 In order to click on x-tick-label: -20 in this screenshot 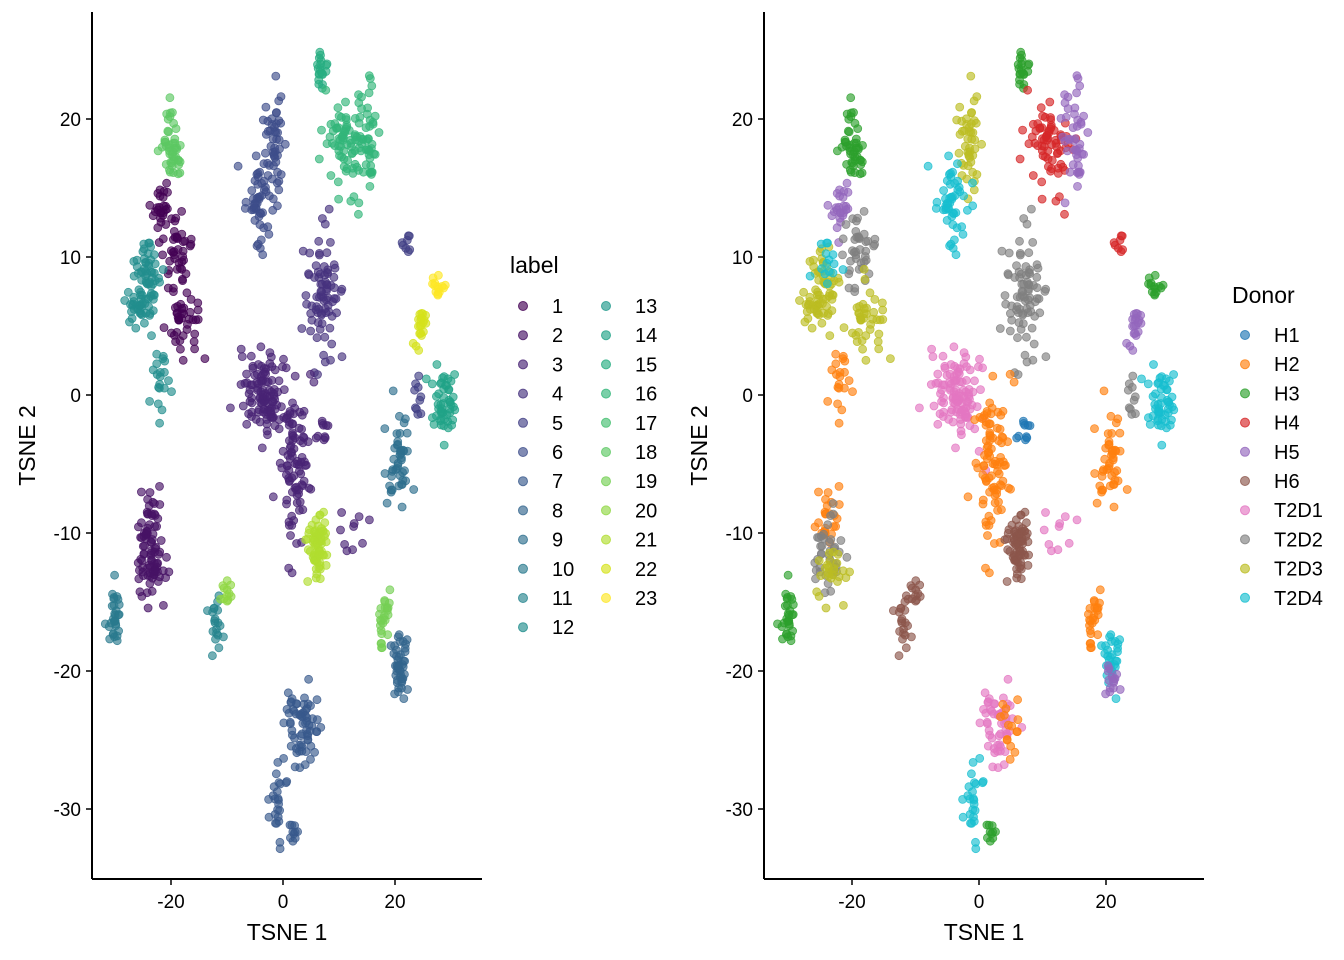, I will do `click(170, 902)`.